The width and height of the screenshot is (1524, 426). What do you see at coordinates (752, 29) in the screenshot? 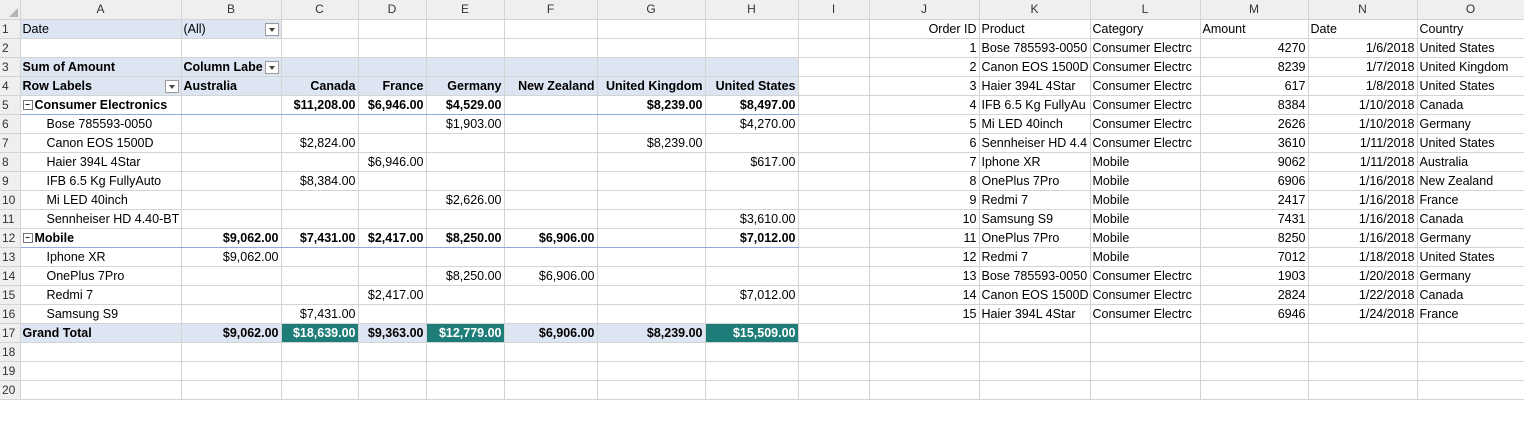
I see `cell-h1` at bounding box center [752, 29].